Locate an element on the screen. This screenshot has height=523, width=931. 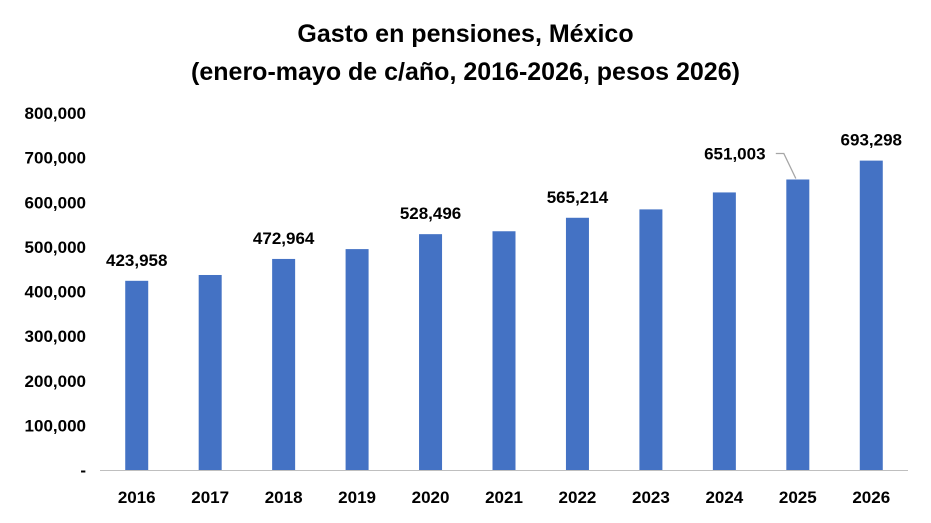
y-tick-label: 300,000 is located at coordinates (55, 336).